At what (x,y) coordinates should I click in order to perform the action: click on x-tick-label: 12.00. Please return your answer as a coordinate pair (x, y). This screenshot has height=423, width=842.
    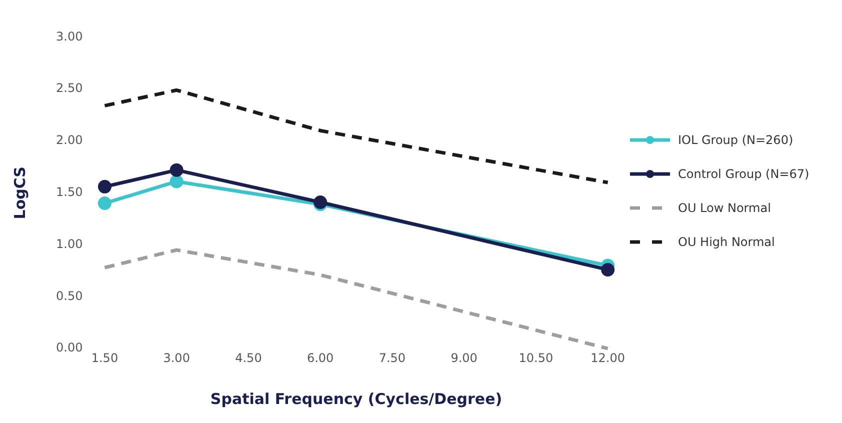
    Looking at the image, I should click on (608, 357).